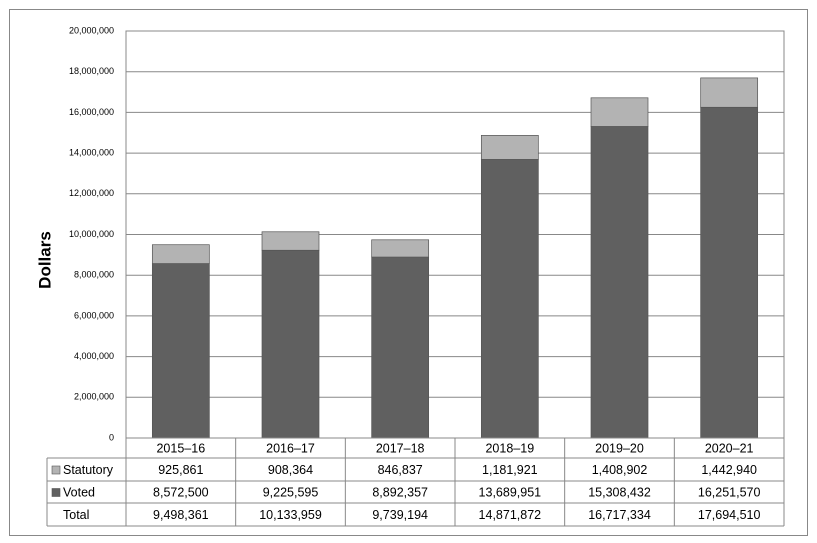  I want to click on x-tick-label: 2018–19, so click(509, 448).